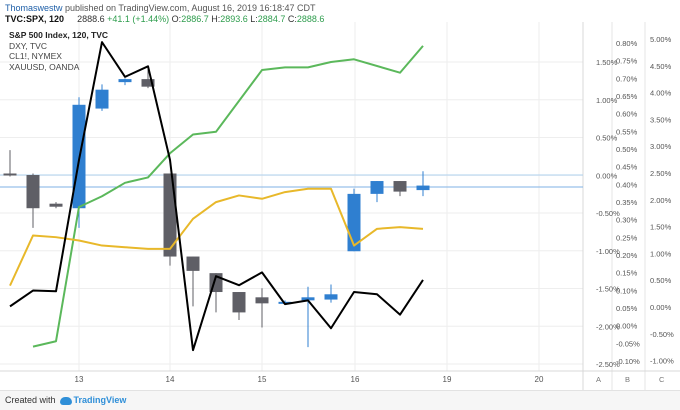  What do you see at coordinates (627, 202) in the screenshot?
I see `y-tick-label: 0.35%` at bounding box center [627, 202].